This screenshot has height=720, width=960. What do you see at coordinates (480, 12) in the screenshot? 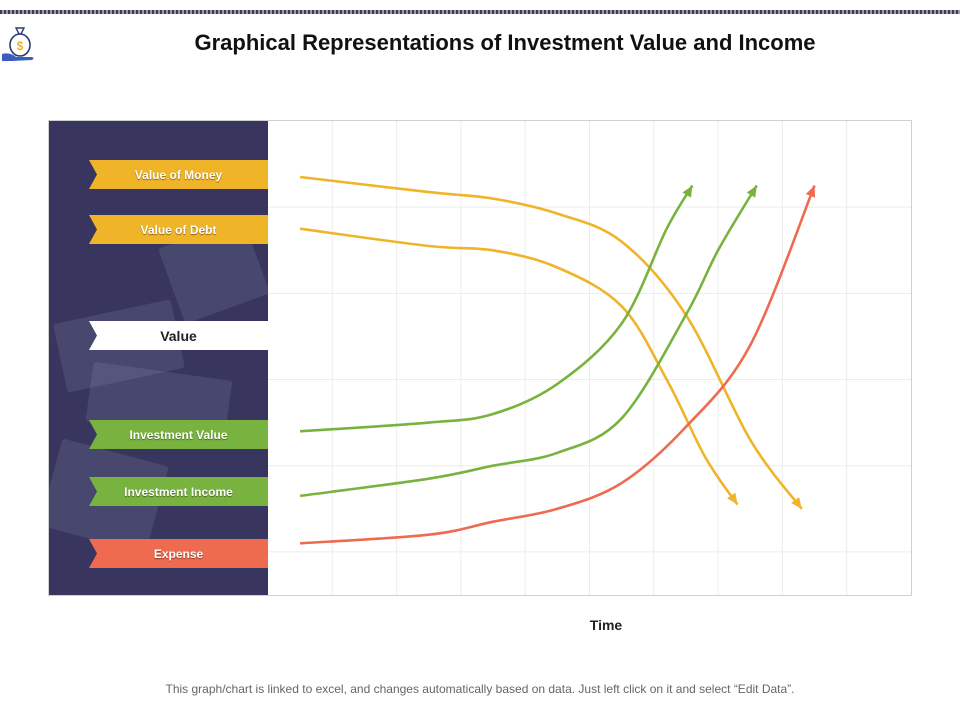
I see `top-rule` at bounding box center [480, 12].